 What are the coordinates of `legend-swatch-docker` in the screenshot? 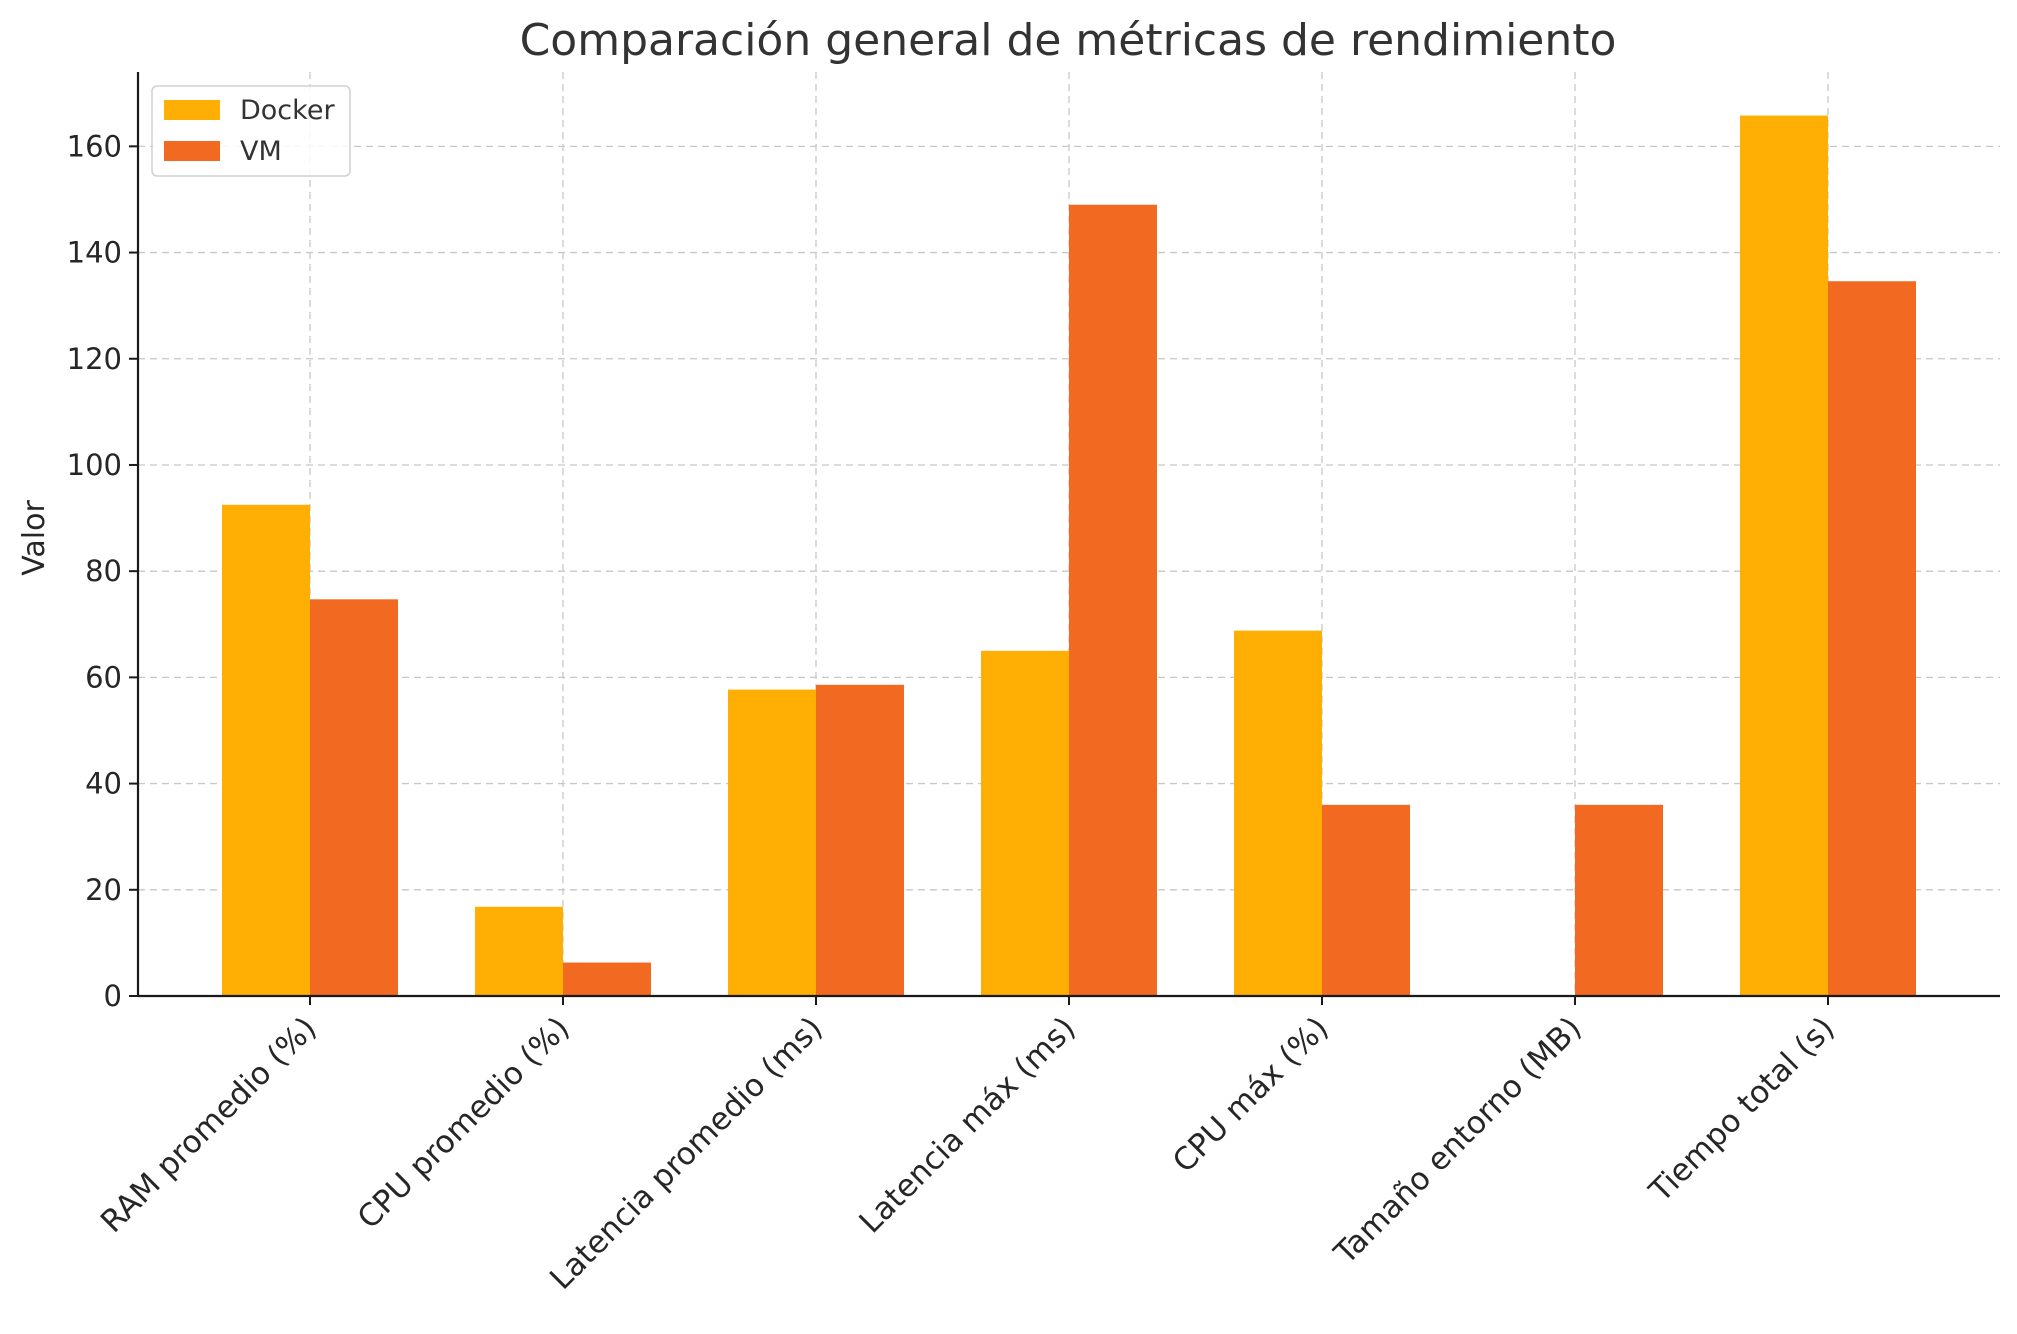 It's located at (192, 110).